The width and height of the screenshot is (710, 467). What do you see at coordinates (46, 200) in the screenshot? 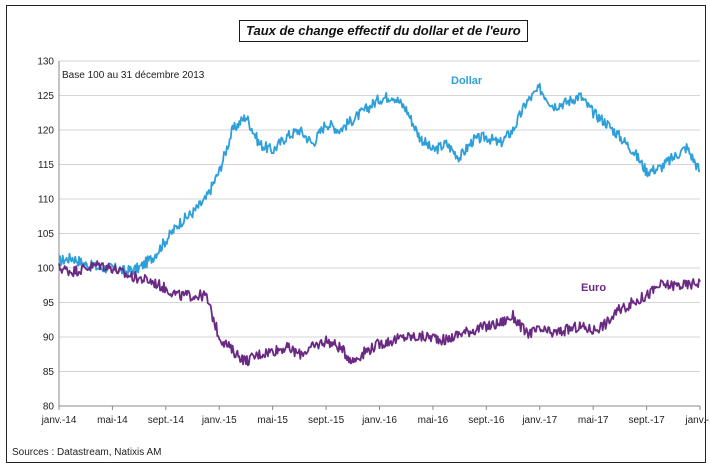
I see `y-tick-label: 110` at bounding box center [46, 200].